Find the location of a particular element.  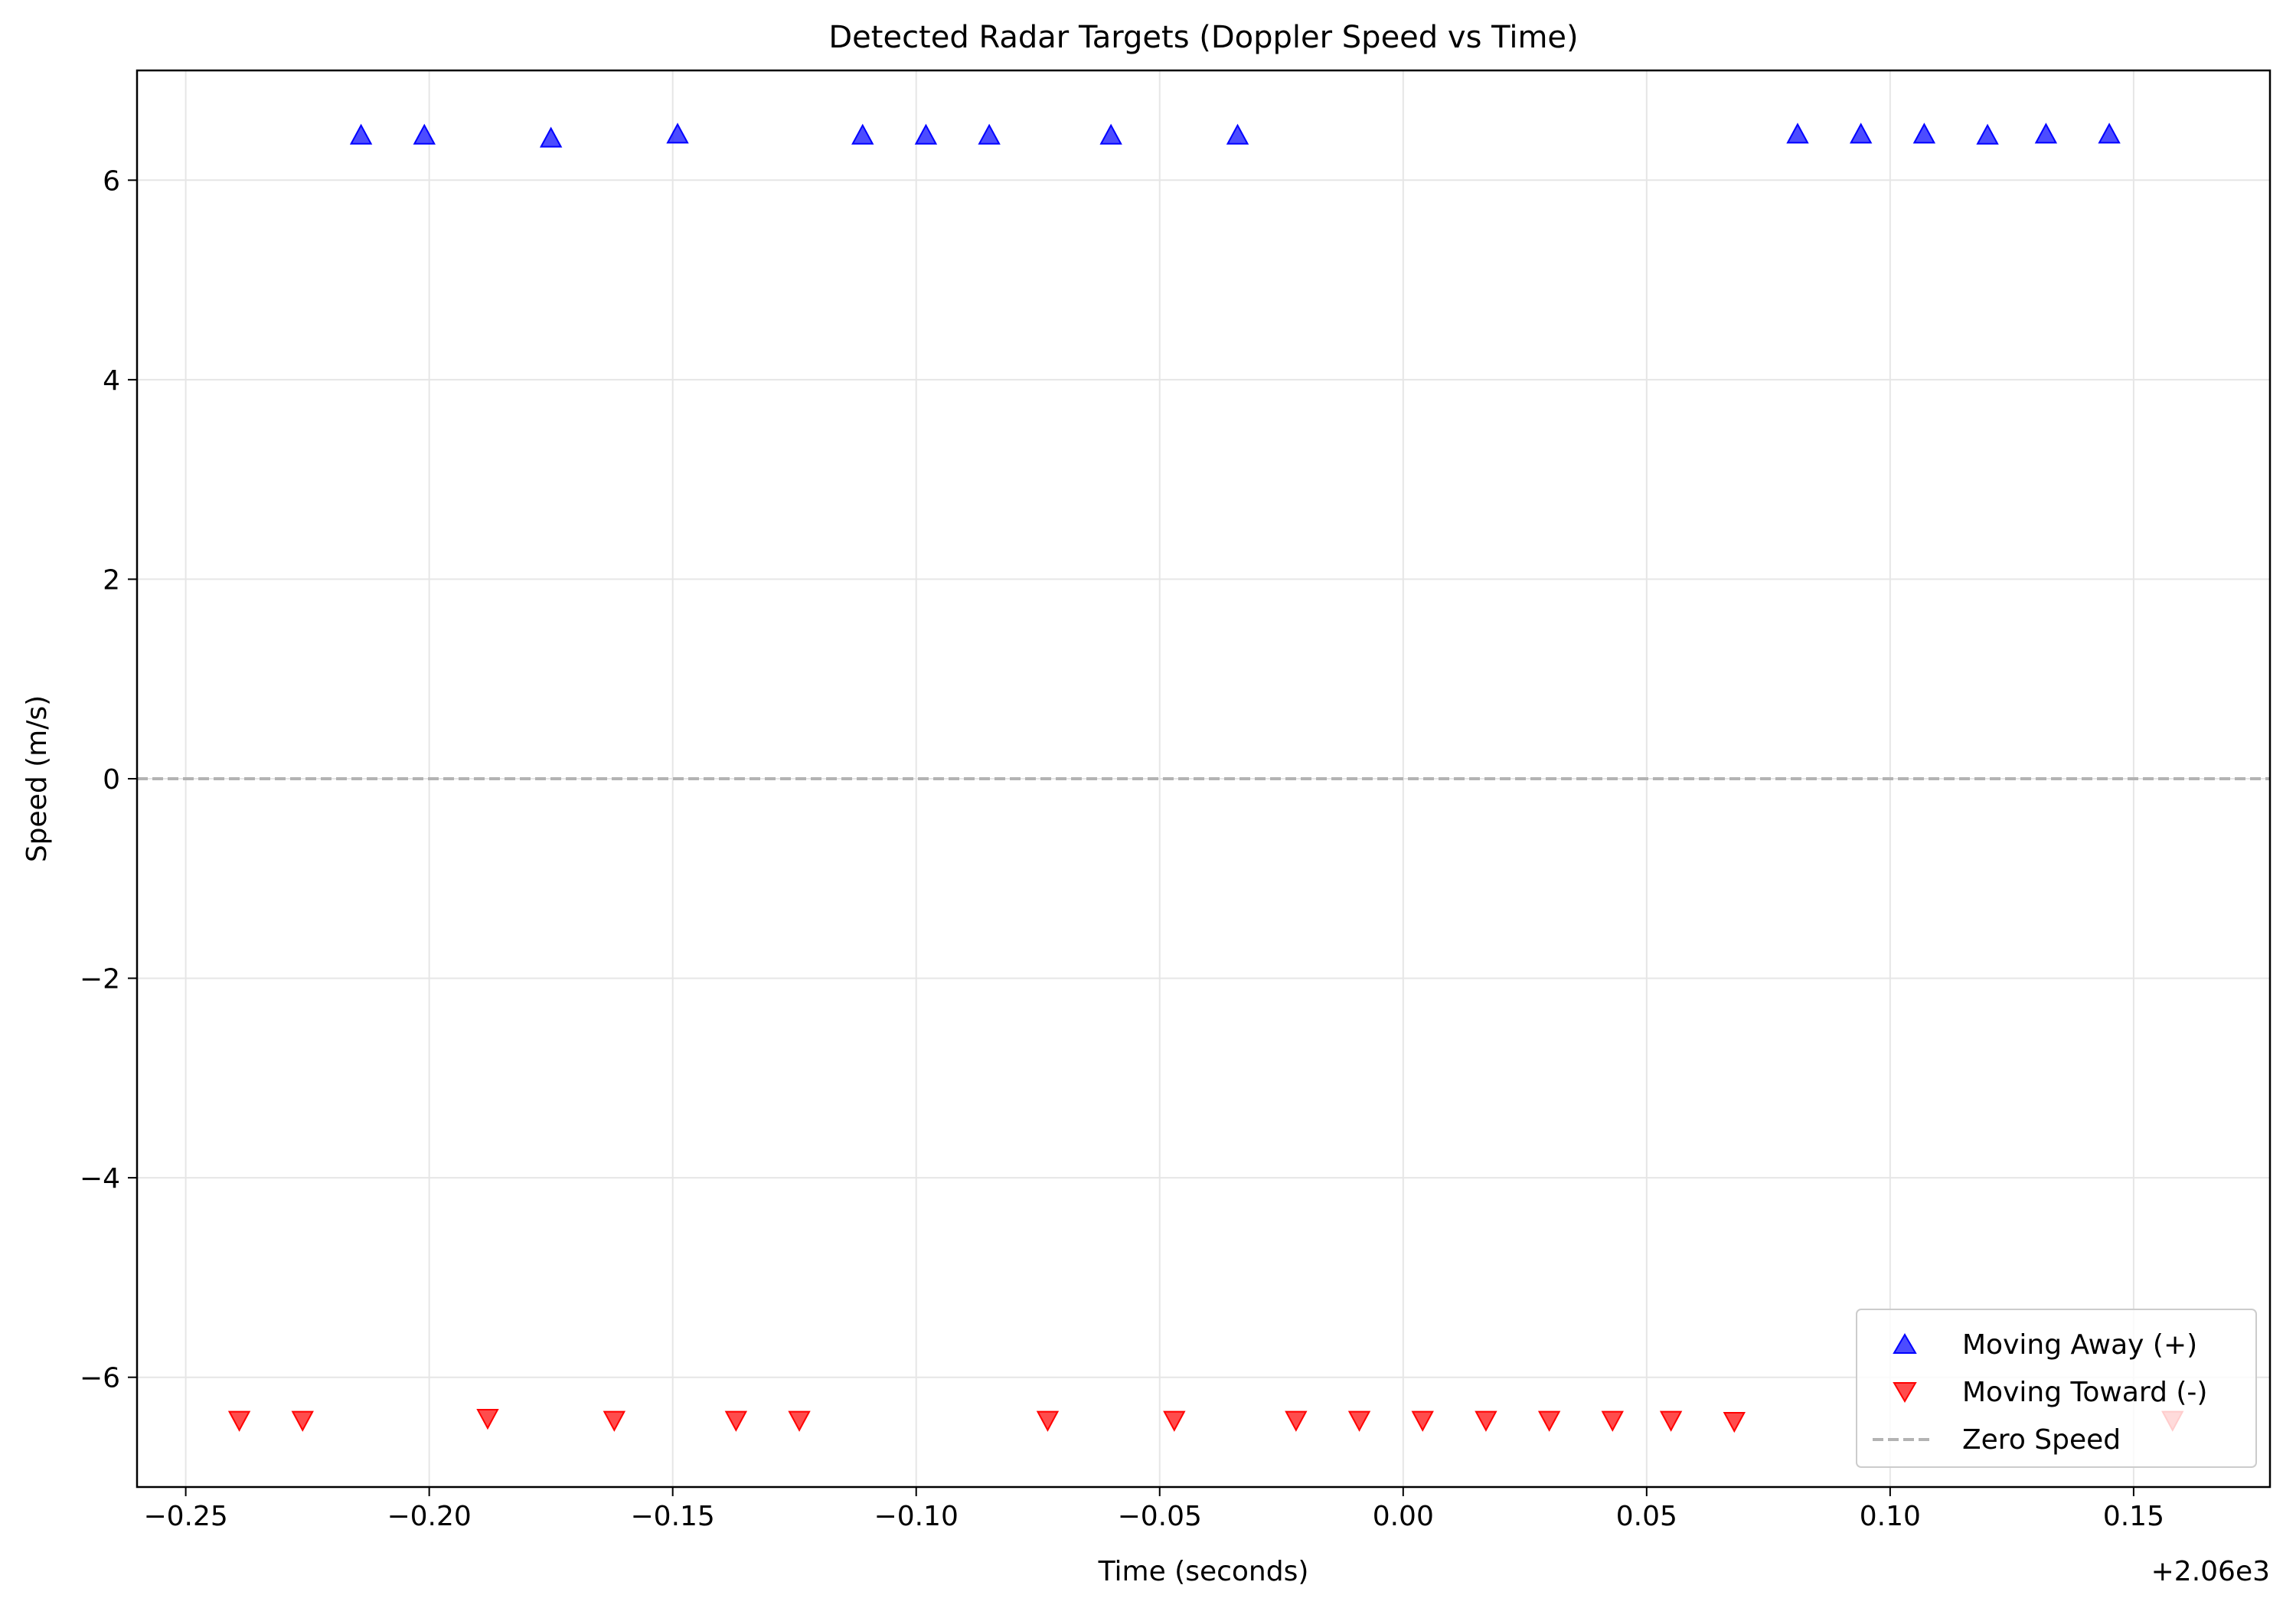

x-tick-label-4: −0.05 is located at coordinates (1160, 1516).